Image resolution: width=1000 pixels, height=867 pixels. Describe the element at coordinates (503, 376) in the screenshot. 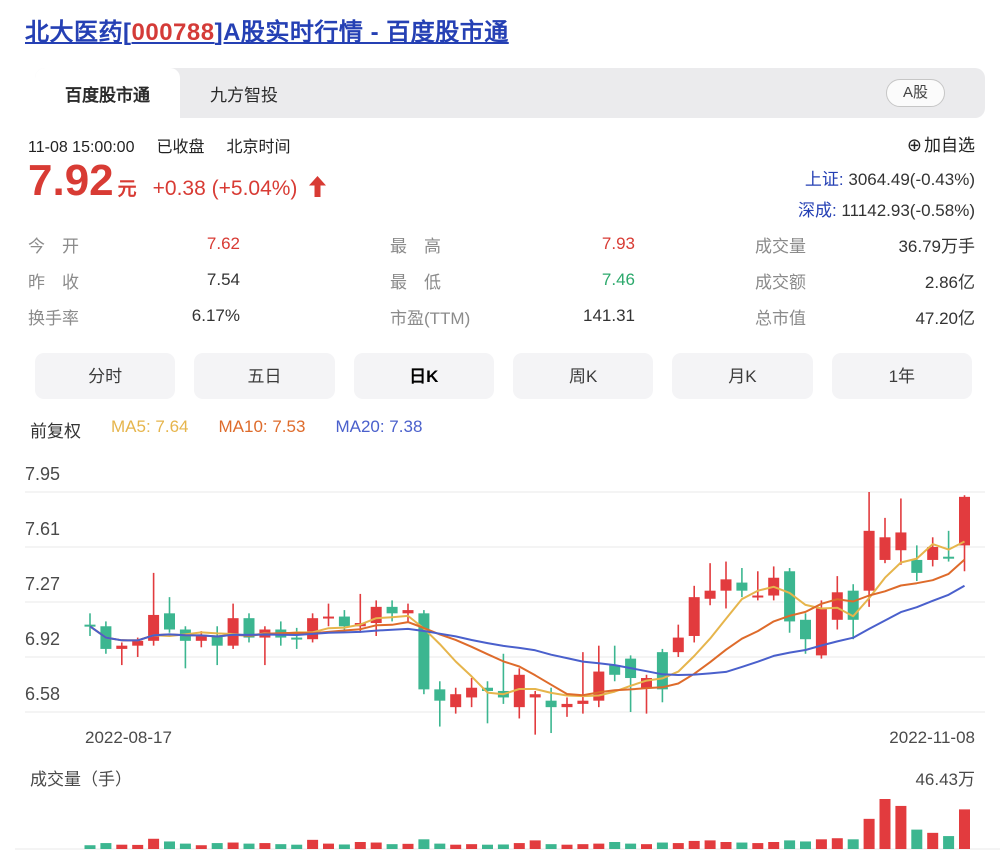

I see `period-tab-bar: 分时 五日 日K 周K 月K 1年` at that location.